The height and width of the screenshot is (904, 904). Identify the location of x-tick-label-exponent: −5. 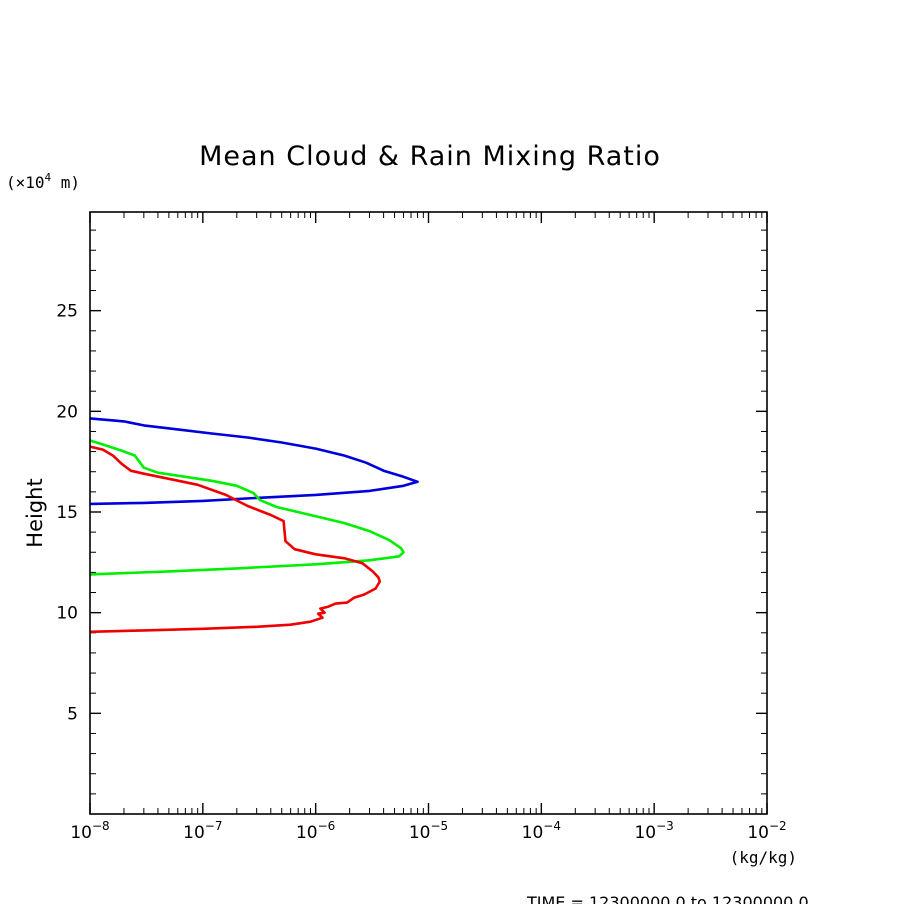
(439, 826).